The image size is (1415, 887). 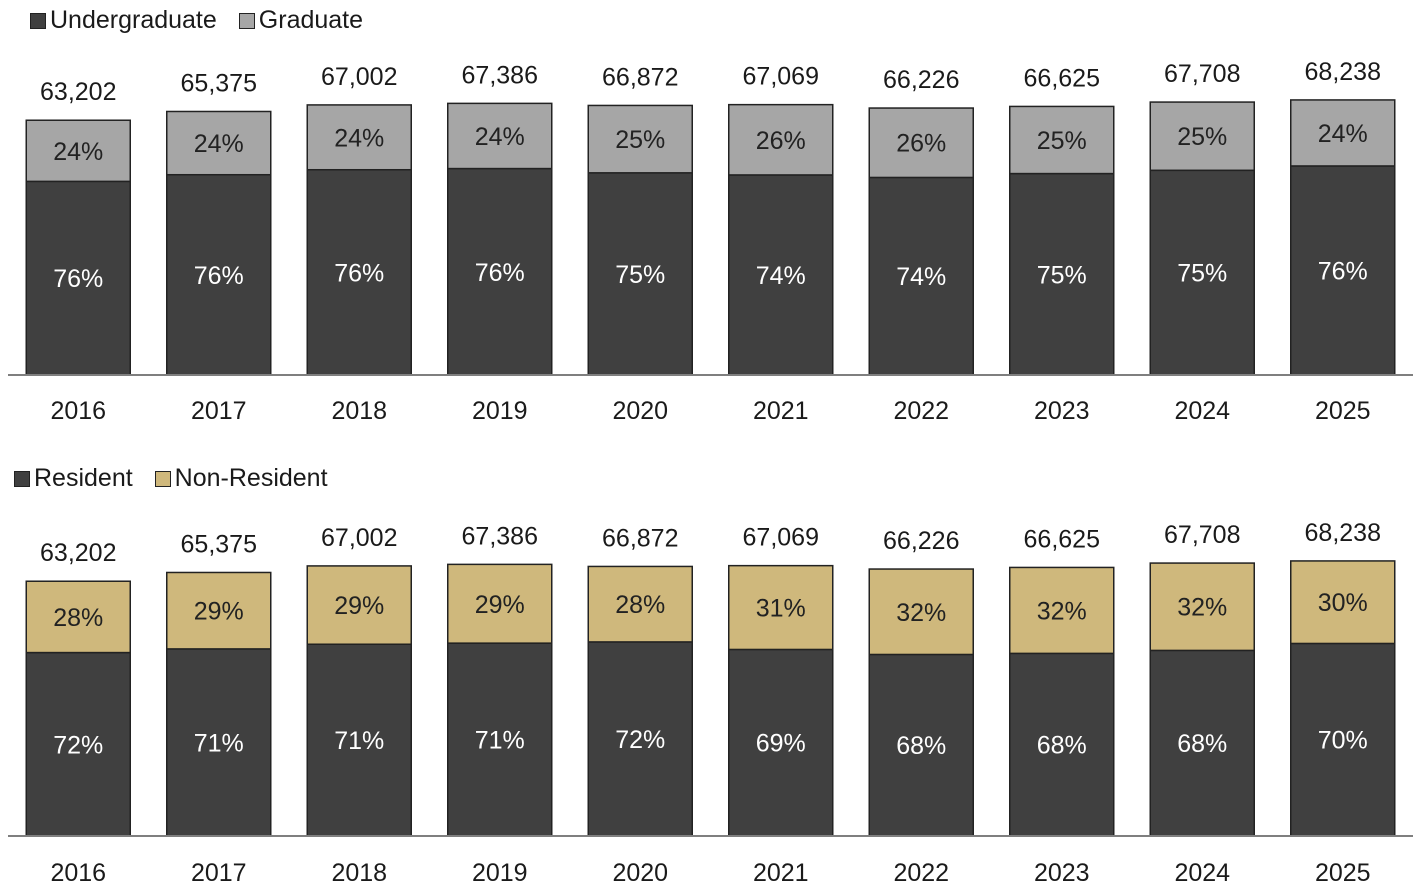 What do you see at coordinates (219, 544) in the screenshot?
I see `total-label: 65,375` at bounding box center [219, 544].